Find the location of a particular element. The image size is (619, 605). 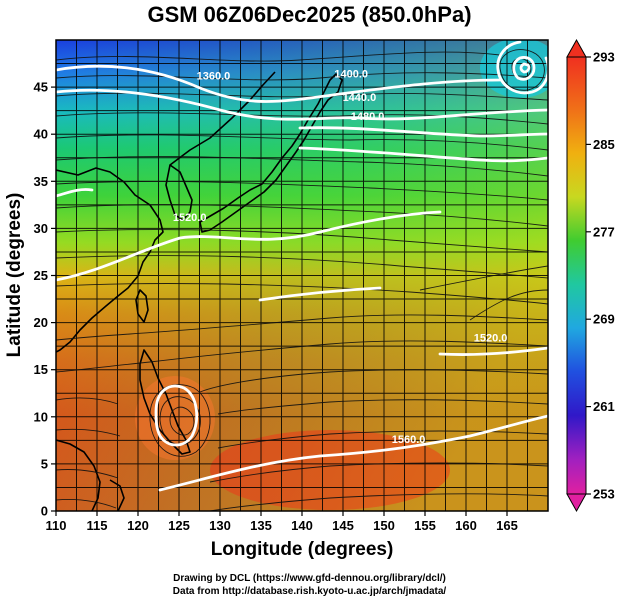

colorbar-tick-label: 261 is located at coordinates (604, 406).